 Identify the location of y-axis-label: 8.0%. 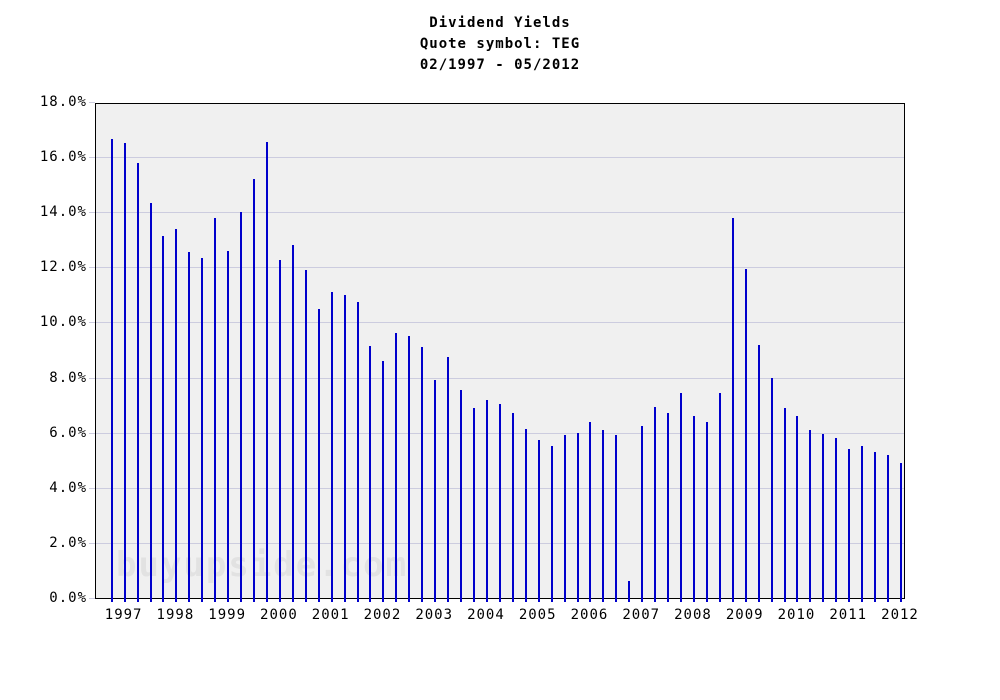
(68, 377).